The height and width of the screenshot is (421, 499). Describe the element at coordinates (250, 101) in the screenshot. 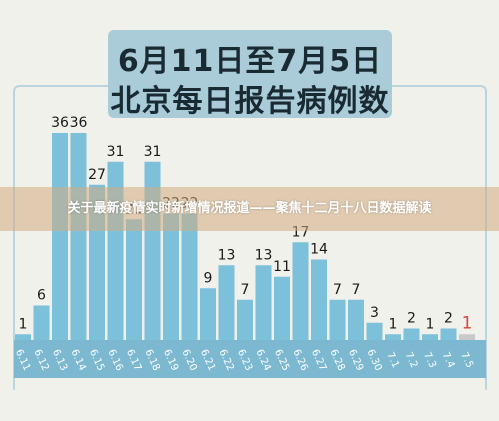

I see `chart-title-line2: 北京每日报告病例数` at that location.